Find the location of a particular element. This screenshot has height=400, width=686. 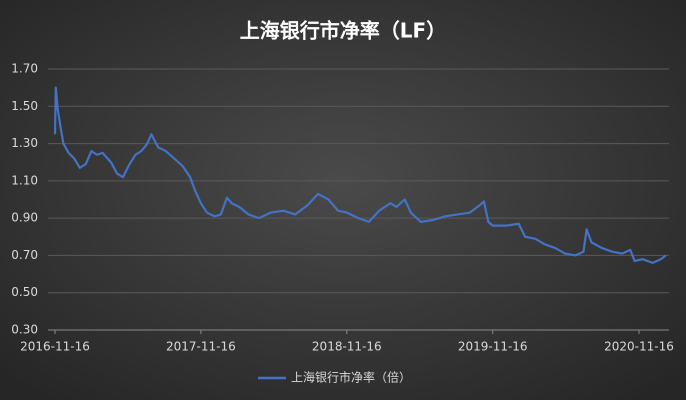

legend-label: 上海银行市净率（倍） is located at coordinates (351, 377).